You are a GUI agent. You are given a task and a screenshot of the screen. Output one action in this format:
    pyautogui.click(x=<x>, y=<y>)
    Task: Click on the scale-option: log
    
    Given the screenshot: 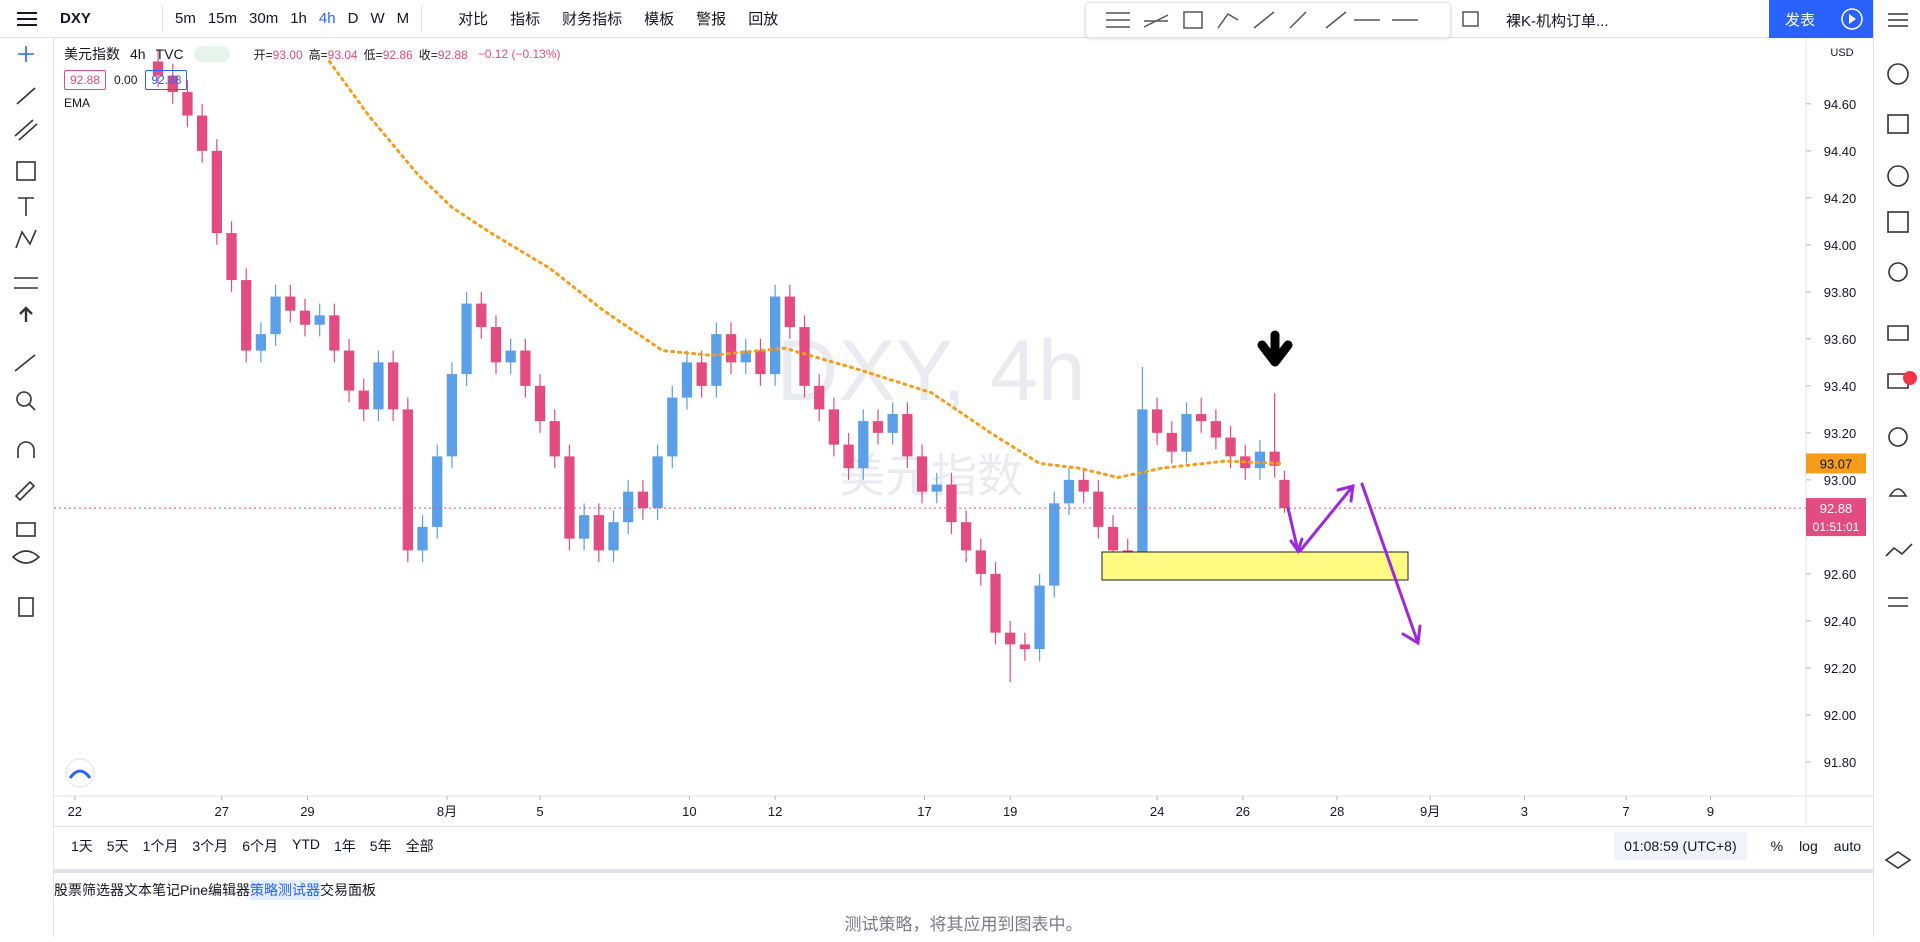 What is the action you would take?
    pyautogui.click(x=1808, y=845)
    